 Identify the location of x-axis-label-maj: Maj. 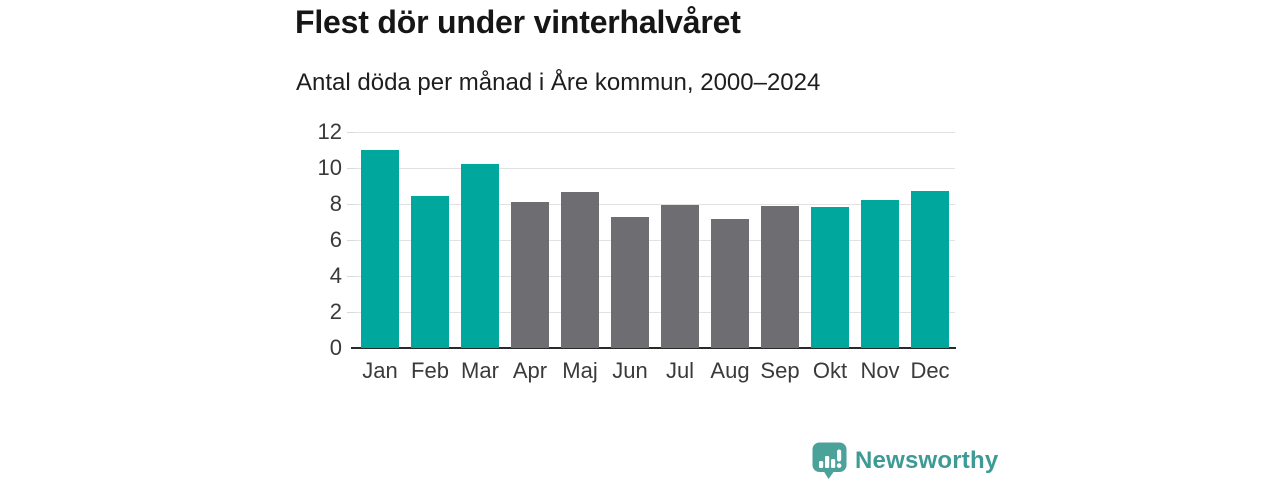
(580, 370).